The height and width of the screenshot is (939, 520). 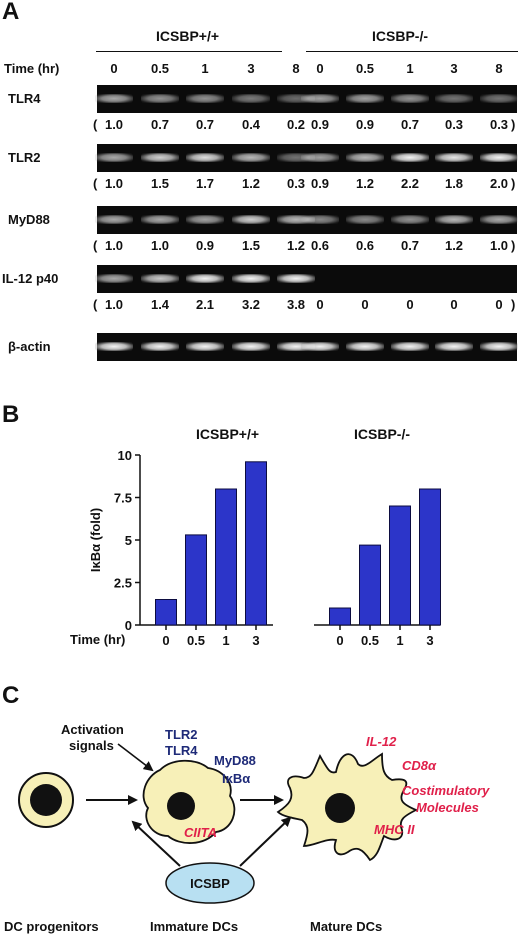 I want to click on panel-a-group-right: ICSBP-/-, so click(x=400, y=36).